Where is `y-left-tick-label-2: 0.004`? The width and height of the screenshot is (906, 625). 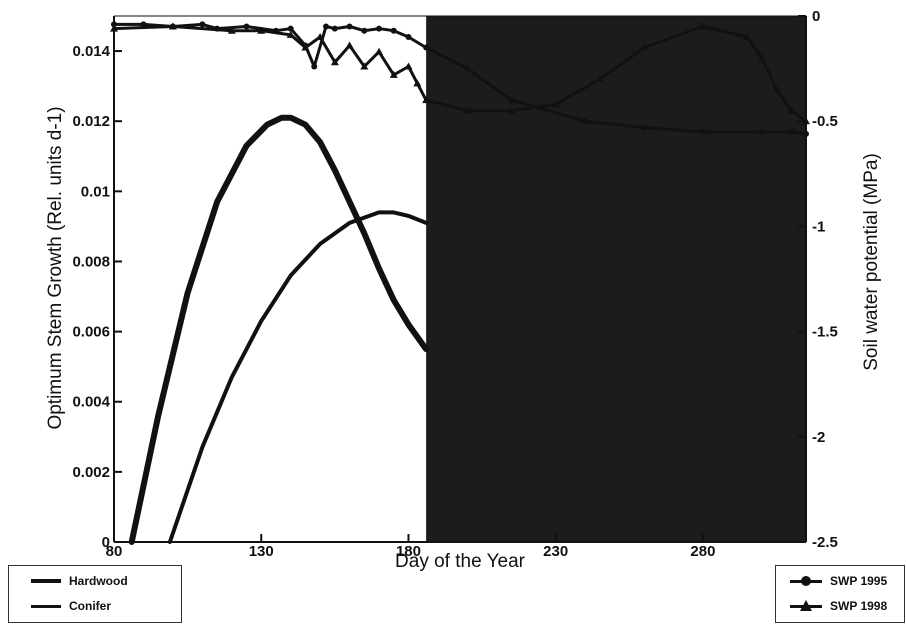
y-left-tick-label-2: 0.004 is located at coordinates (91, 402).